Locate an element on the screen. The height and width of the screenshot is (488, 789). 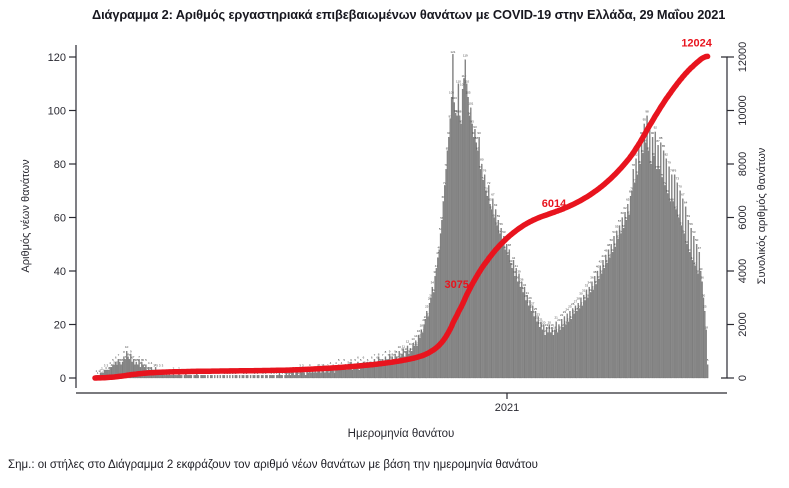
bar-value-label: 2 is located at coordinates (174, 368).